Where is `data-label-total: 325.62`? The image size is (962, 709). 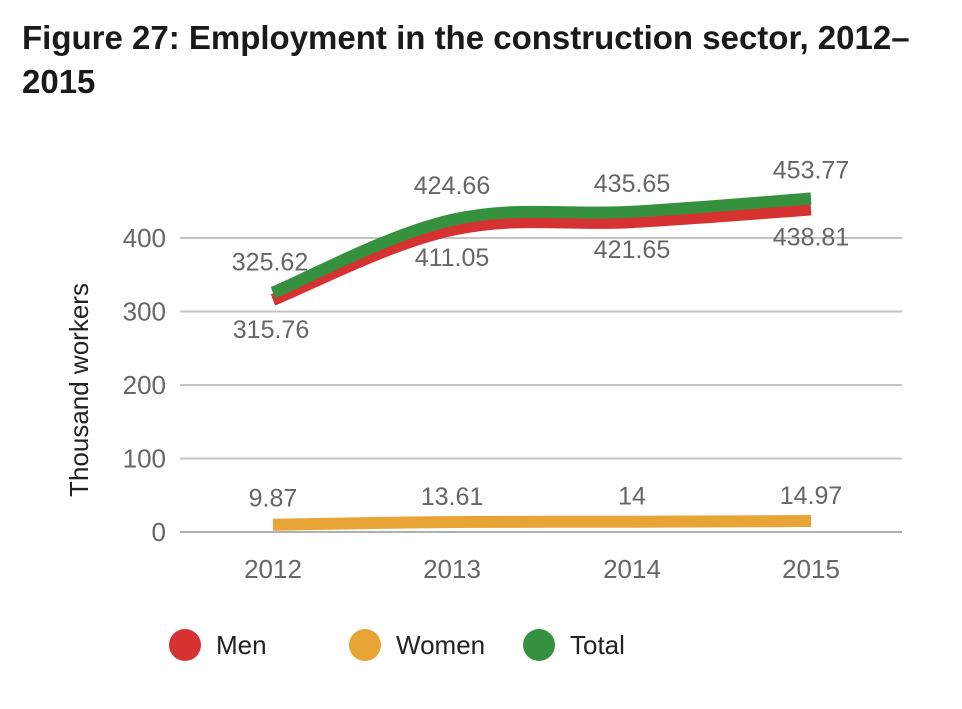
data-label-total: 325.62 is located at coordinates (270, 263).